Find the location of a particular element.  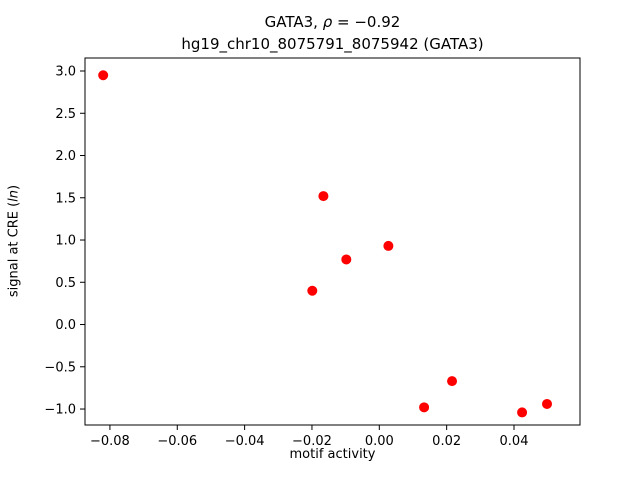

chart-title-line2: hg19_chr10_8075791_8075942 (GATA3) is located at coordinates (332, 43).